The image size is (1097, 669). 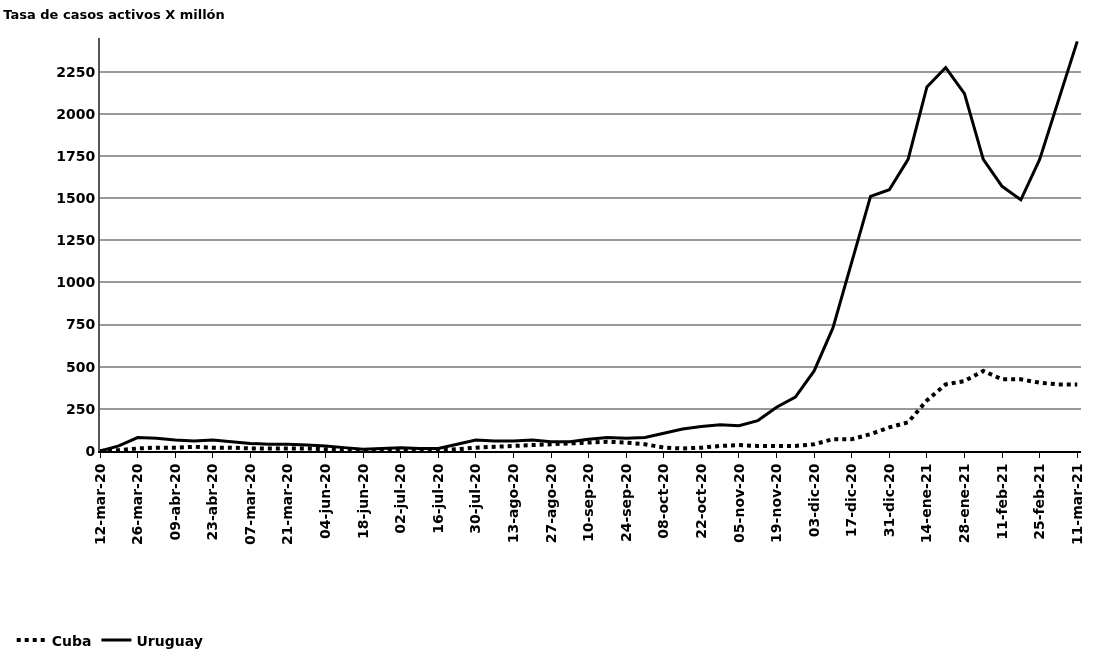 I want to click on x-tick-label: 09-abr-20, so click(x=174, y=502).